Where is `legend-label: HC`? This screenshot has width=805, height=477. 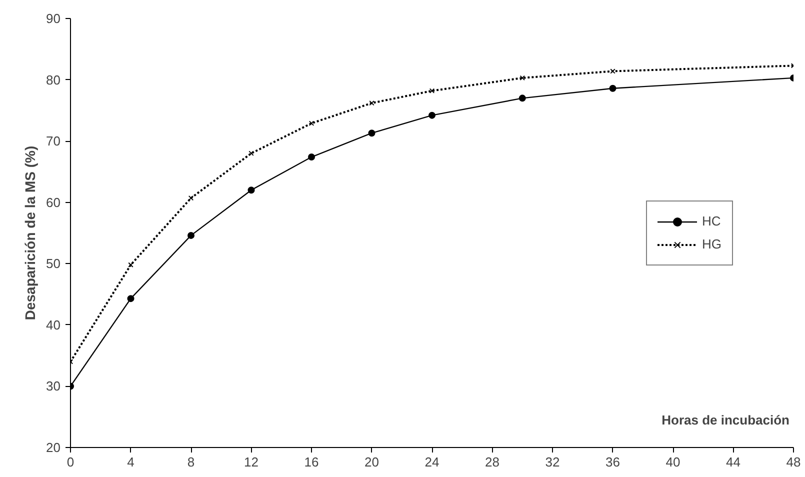
legend-label: HC is located at coordinates (712, 221).